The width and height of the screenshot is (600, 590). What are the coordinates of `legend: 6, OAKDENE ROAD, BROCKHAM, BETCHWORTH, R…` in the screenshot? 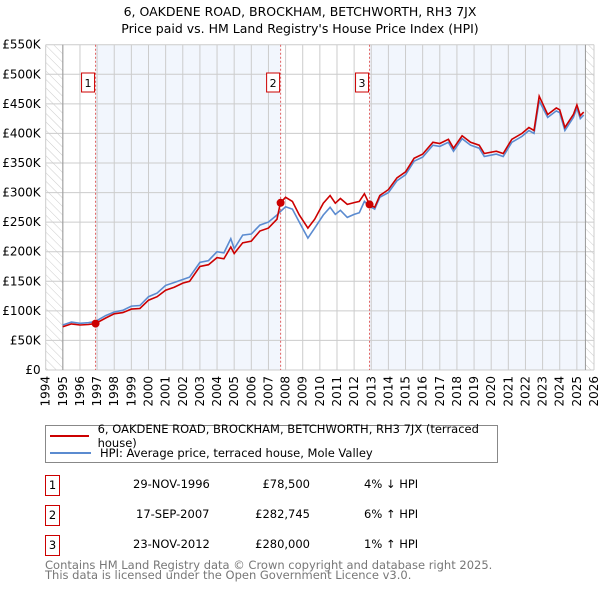 It's located at (271, 442).